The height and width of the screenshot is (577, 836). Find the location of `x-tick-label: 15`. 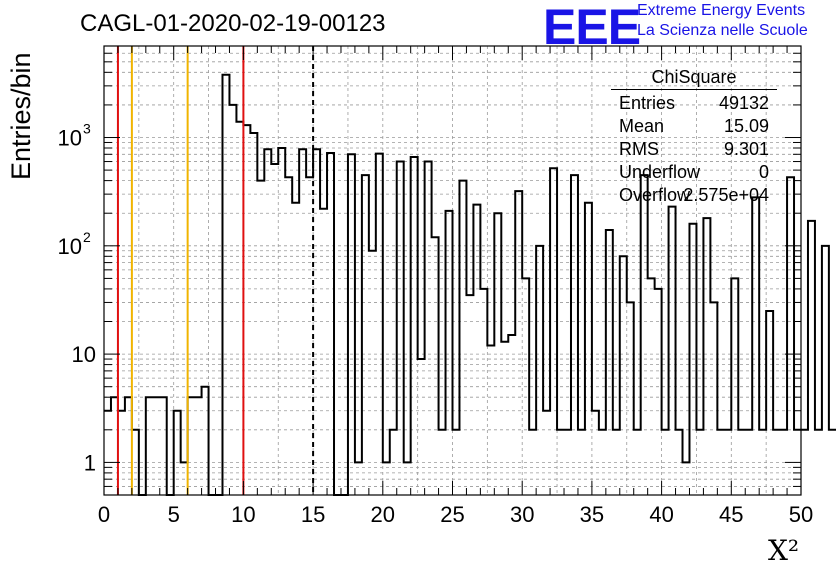

x-tick-label: 15 is located at coordinates (313, 514).